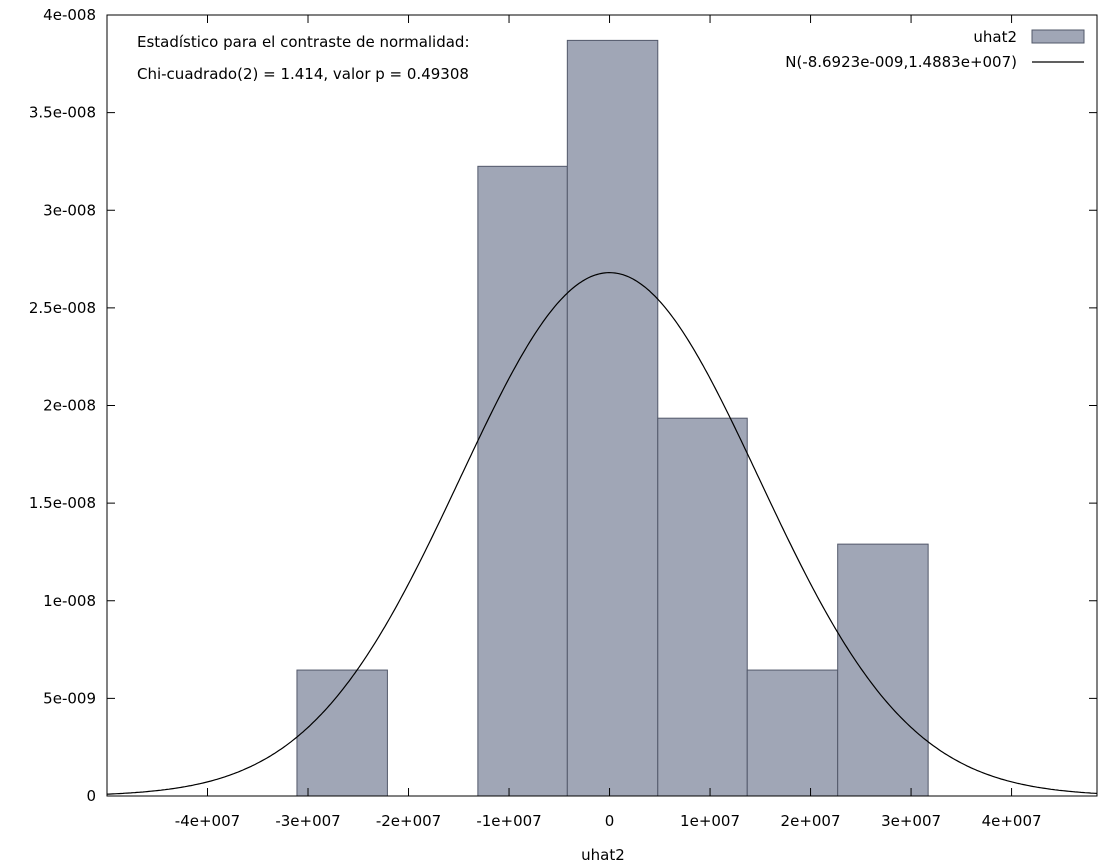  I want to click on y-tick-label-6: 3e-008, so click(69, 210).